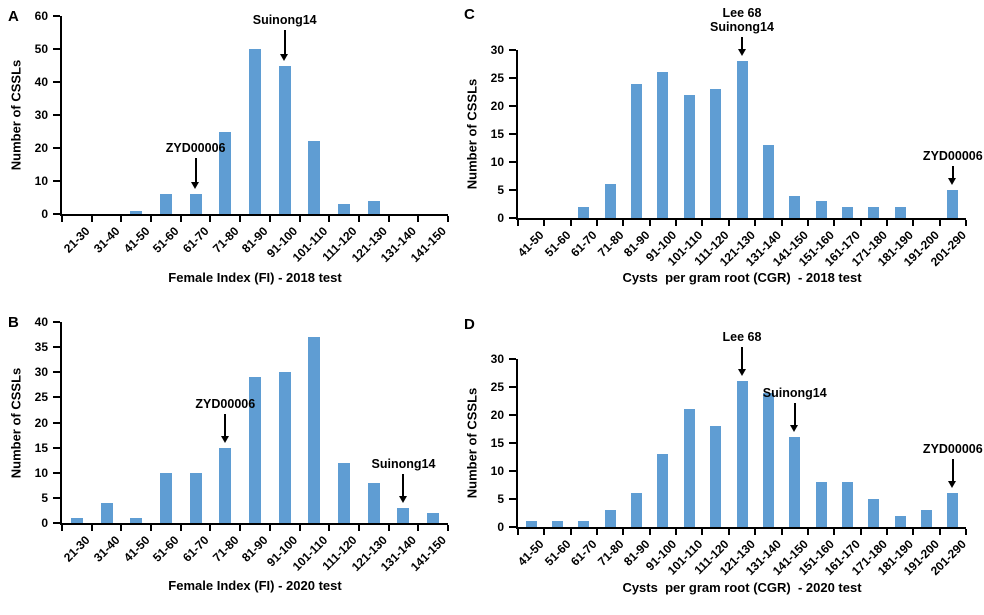 The height and width of the screenshot is (615, 984). Describe the element at coordinates (41, 397) in the screenshot. I see `y-tick-label: 25` at that location.